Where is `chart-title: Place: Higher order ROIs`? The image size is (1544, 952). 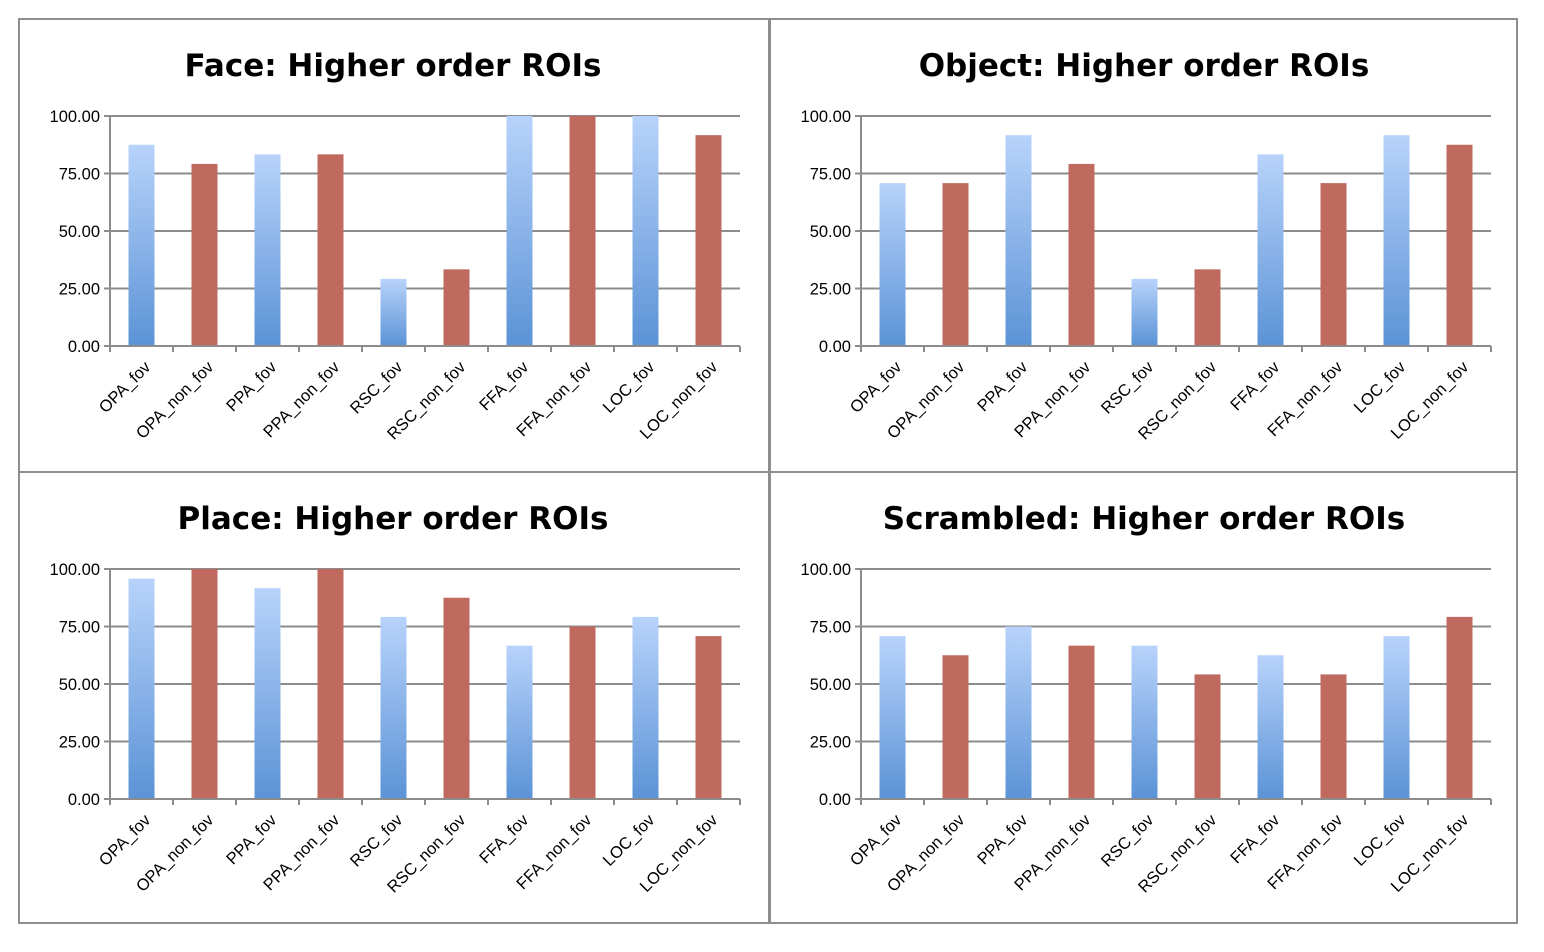 chart-title: Place: Higher order ROIs is located at coordinates (393, 519).